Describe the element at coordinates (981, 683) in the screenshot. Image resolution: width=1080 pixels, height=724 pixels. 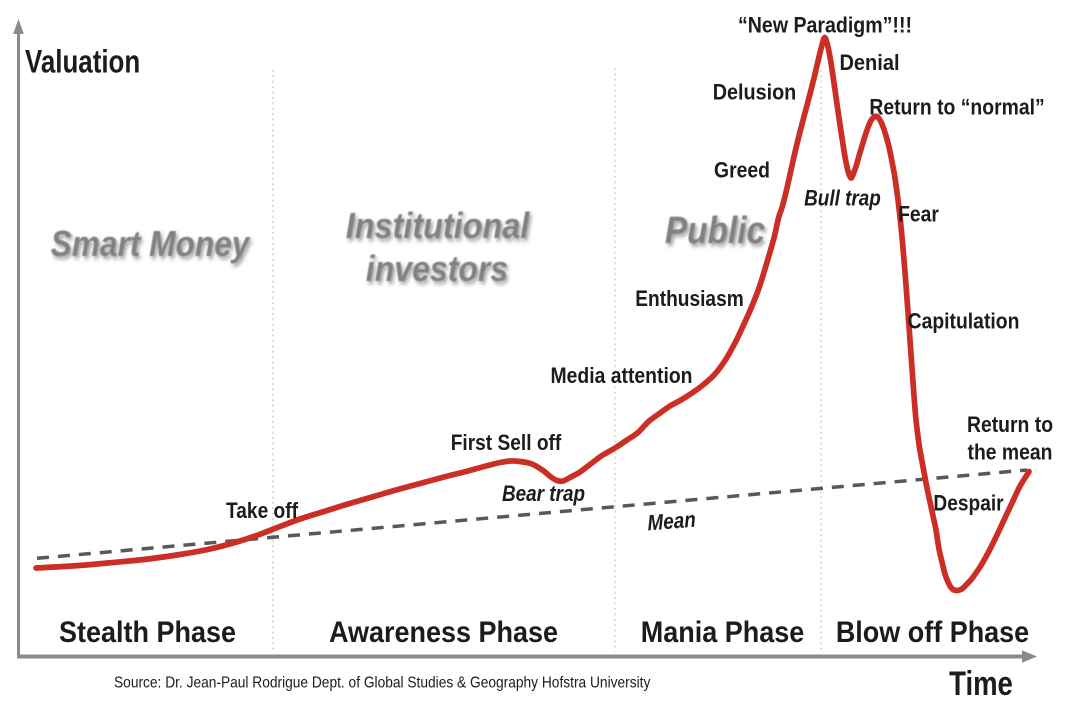
I see `svg-text: Time` at that location.